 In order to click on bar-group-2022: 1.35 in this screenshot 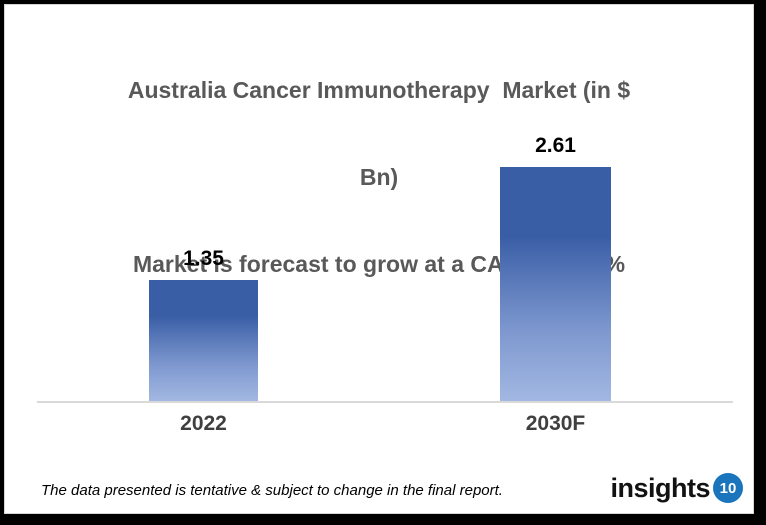, I will do `click(203, 324)`.